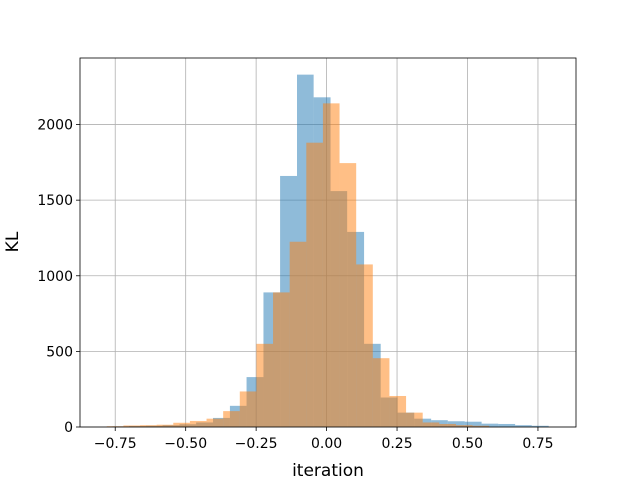  What do you see at coordinates (55, 277) in the screenshot?
I see `y-tick-label: 1000` at bounding box center [55, 277].